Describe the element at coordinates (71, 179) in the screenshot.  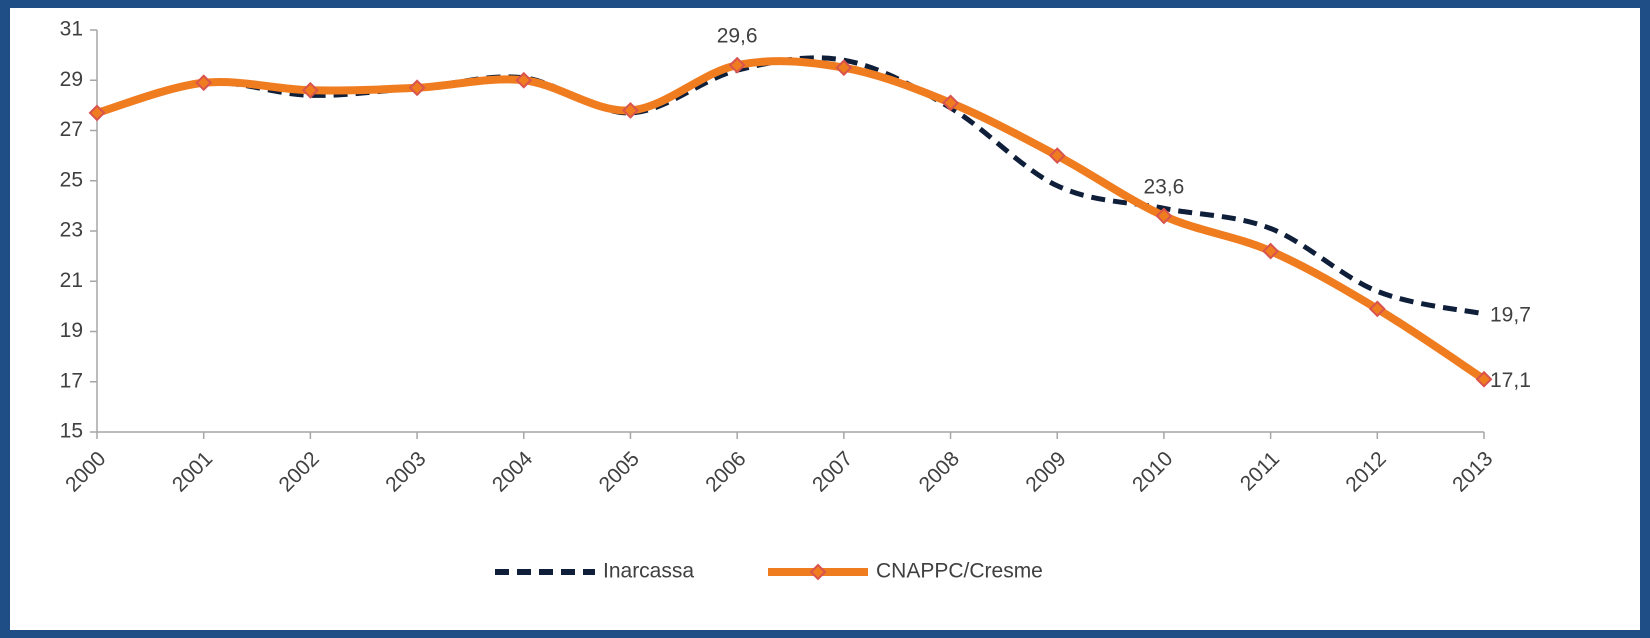
I see `y-tick-label: 25` at that location.